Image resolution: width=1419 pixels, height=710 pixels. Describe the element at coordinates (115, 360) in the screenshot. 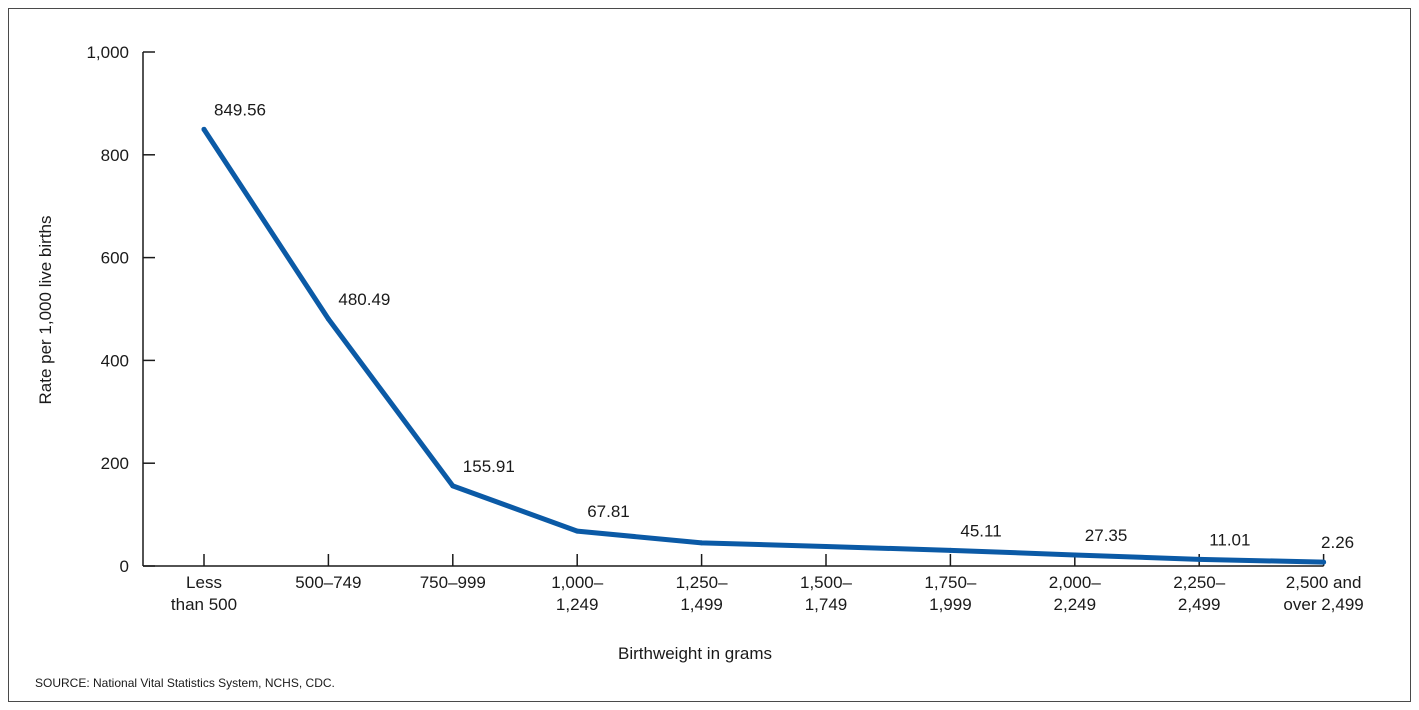

I see `y-tick-label: 400` at that location.